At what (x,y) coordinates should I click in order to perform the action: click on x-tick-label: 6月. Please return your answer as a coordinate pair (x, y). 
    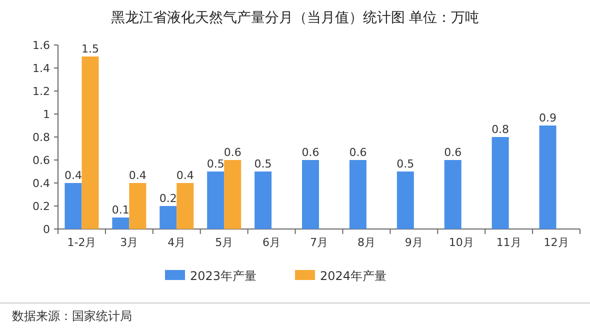
    Looking at the image, I should click on (271, 242).